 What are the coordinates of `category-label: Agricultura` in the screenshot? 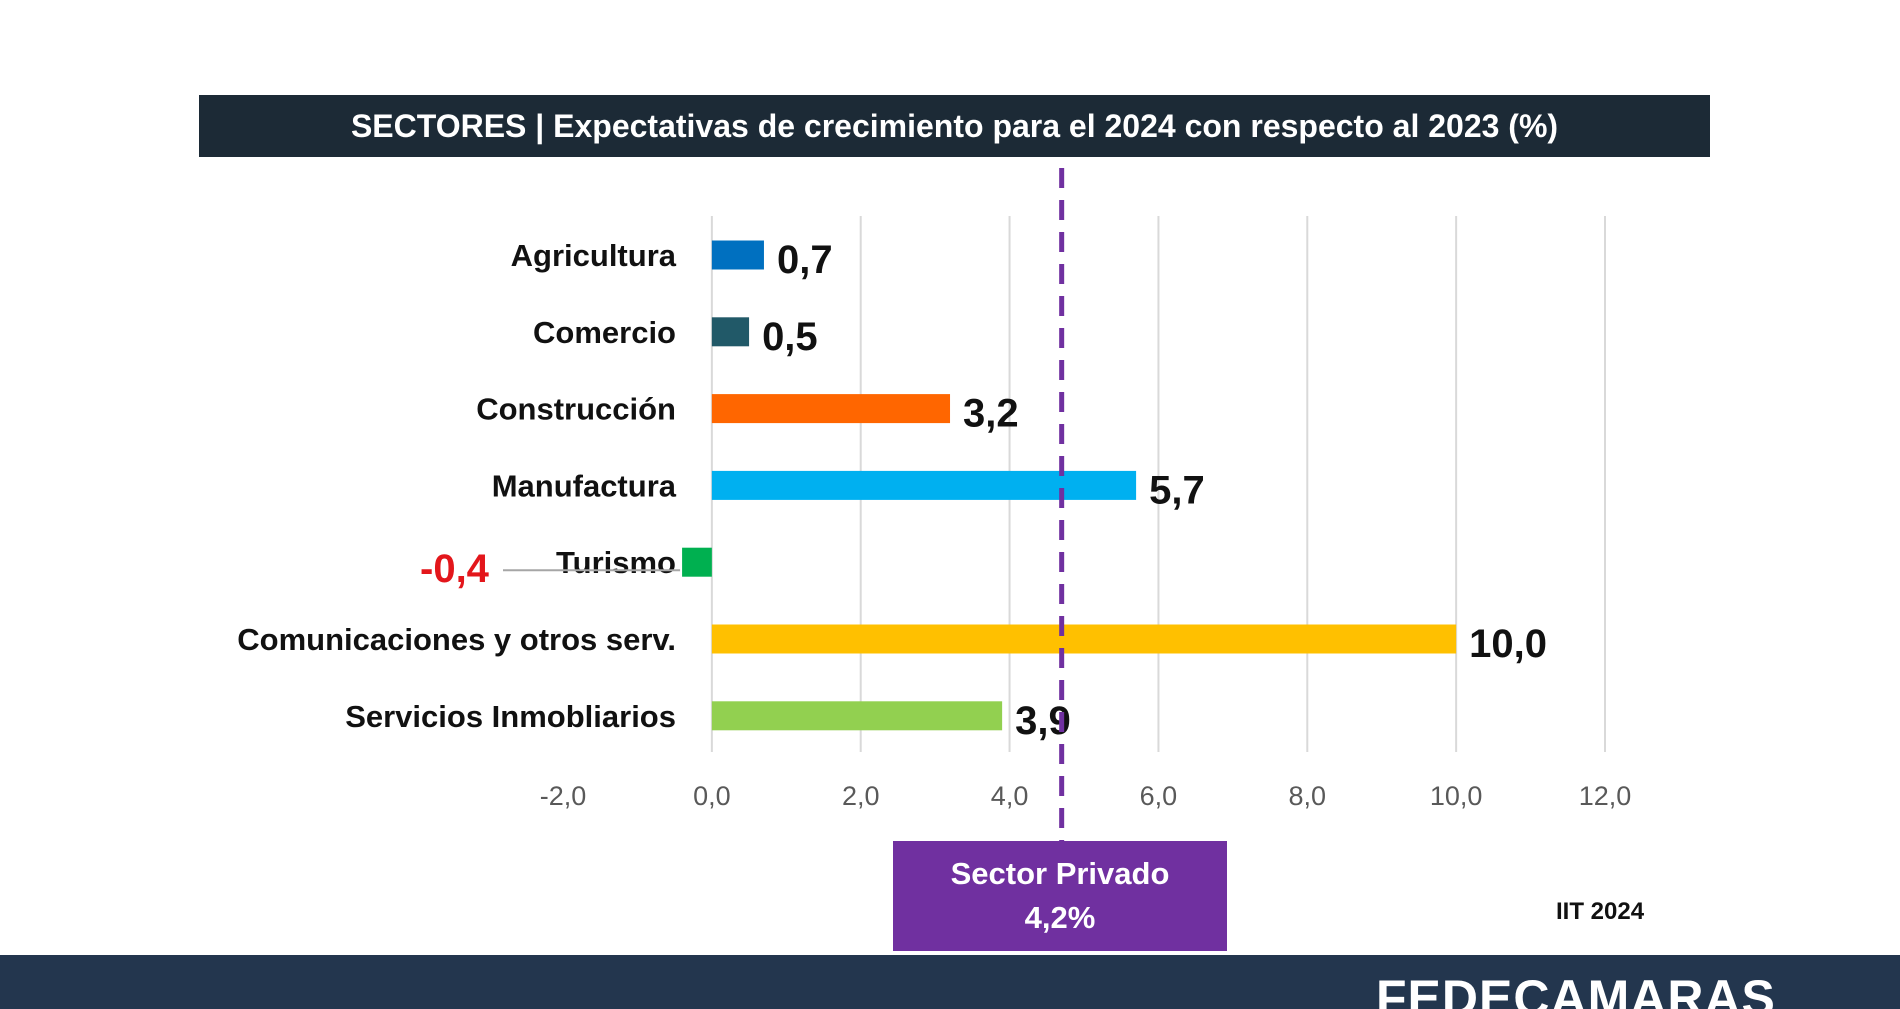 It's located at (594, 255).